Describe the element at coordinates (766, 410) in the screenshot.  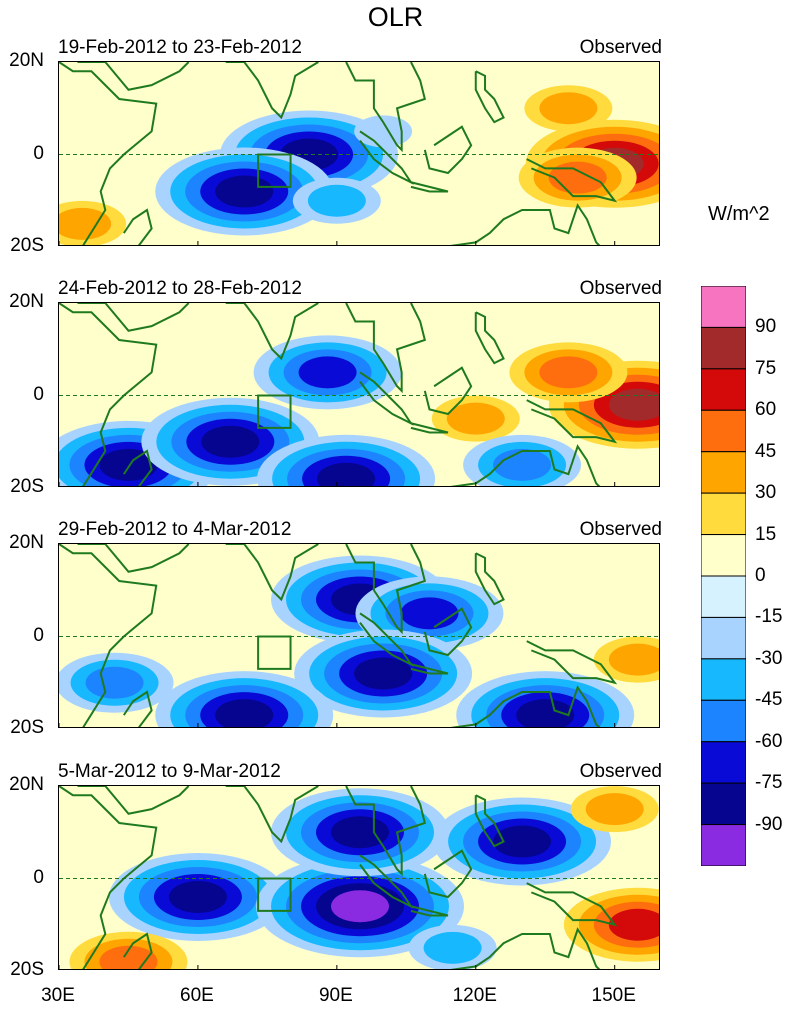
I see `colorbar-tick-label: 60` at that location.